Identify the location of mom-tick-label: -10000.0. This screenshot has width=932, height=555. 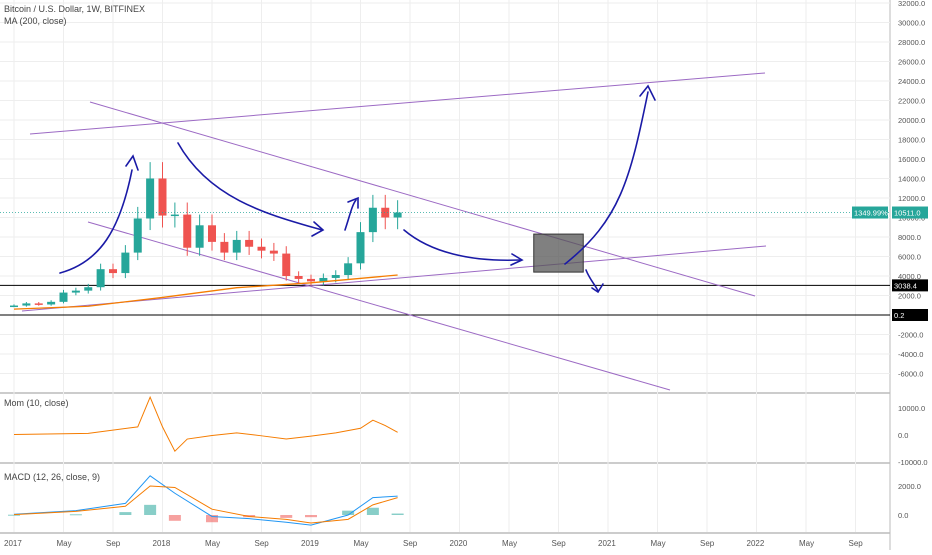
(913, 462).